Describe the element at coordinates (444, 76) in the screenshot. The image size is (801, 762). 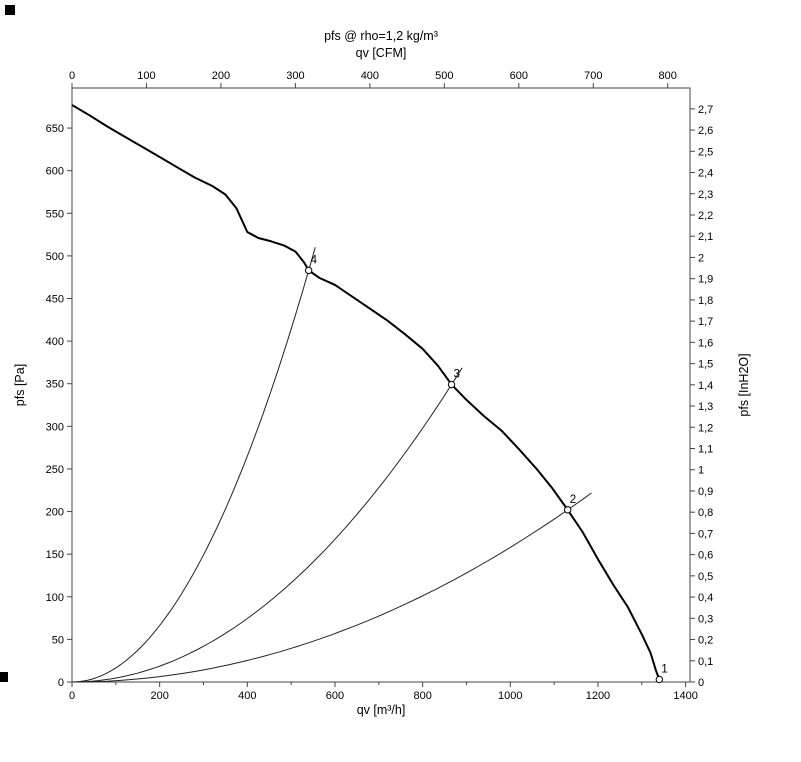
I see `top-axis-tick-label: 500` at that location.